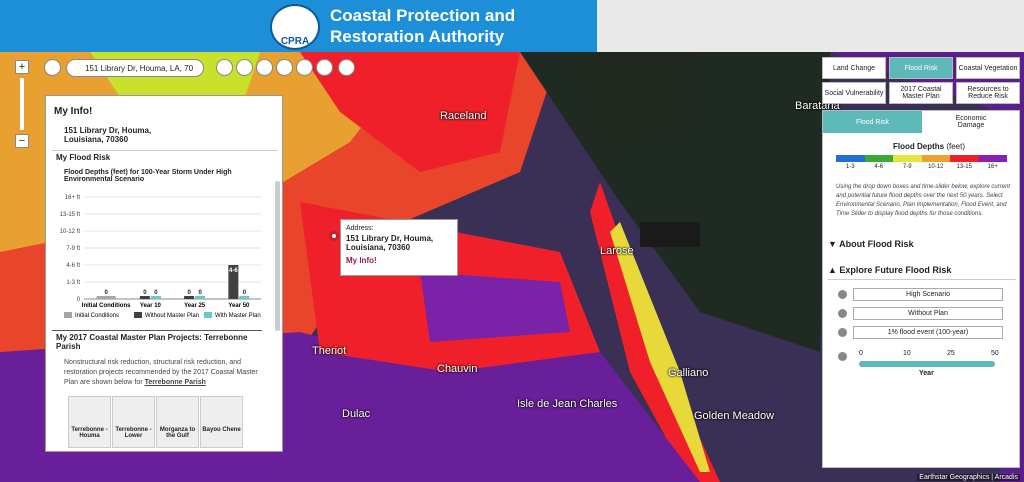  What do you see at coordinates (688, 373) in the screenshot?
I see `place-label: Galliano` at bounding box center [688, 373].